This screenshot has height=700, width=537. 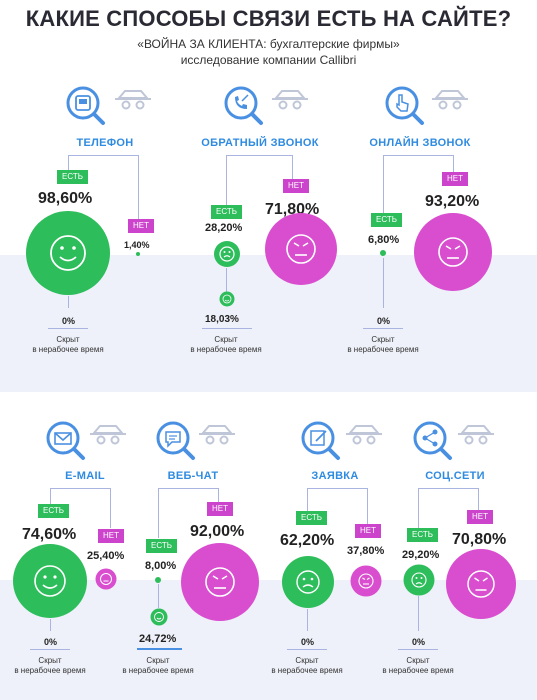 I want to click on channel-name: ОБРАТНЫЙ ЗВОНОК, so click(x=260, y=143).